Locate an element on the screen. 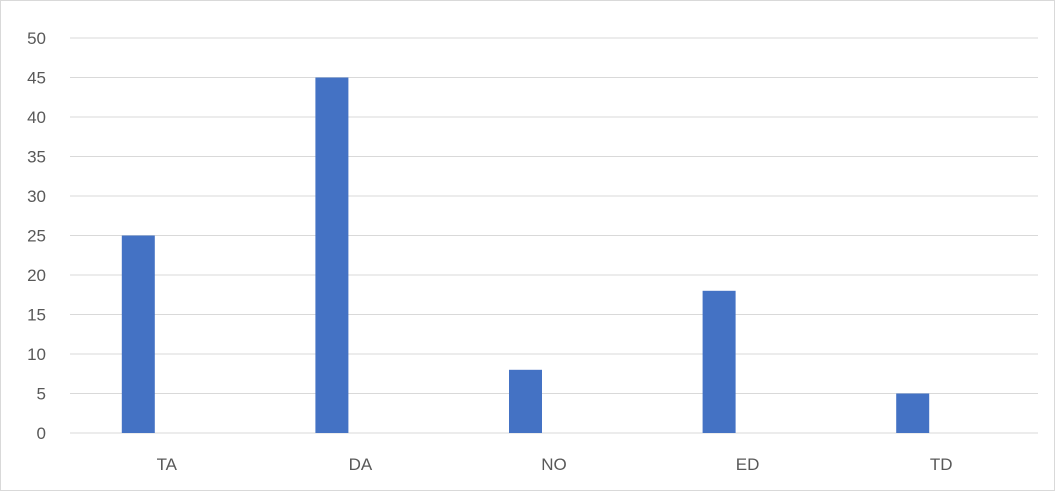 The image size is (1055, 491). x-tick-label-da: DA is located at coordinates (361, 464).